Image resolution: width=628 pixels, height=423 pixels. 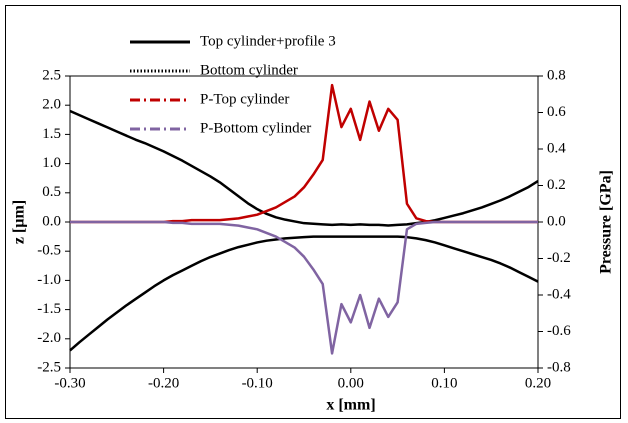 What do you see at coordinates (49, 309) in the screenshot?
I see `y-tick-label: -1.5` at bounding box center [49, 309].